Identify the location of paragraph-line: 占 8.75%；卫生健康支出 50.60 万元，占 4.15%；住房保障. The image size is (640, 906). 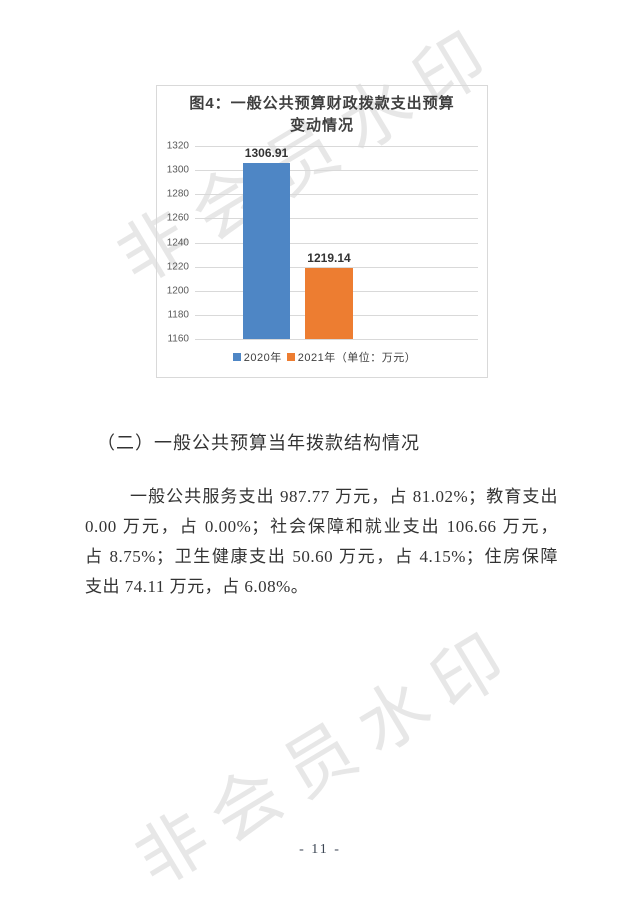
(321, 556).